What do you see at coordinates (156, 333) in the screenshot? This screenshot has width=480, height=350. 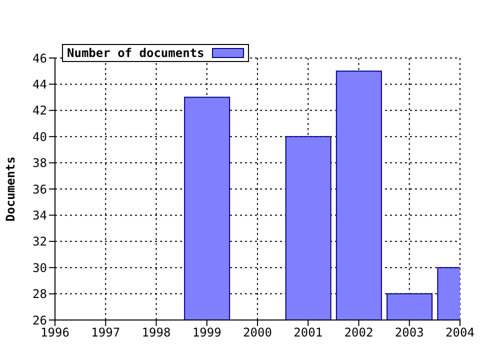 I see `x-tick-label: 1998` at bounding box center [156, 333].